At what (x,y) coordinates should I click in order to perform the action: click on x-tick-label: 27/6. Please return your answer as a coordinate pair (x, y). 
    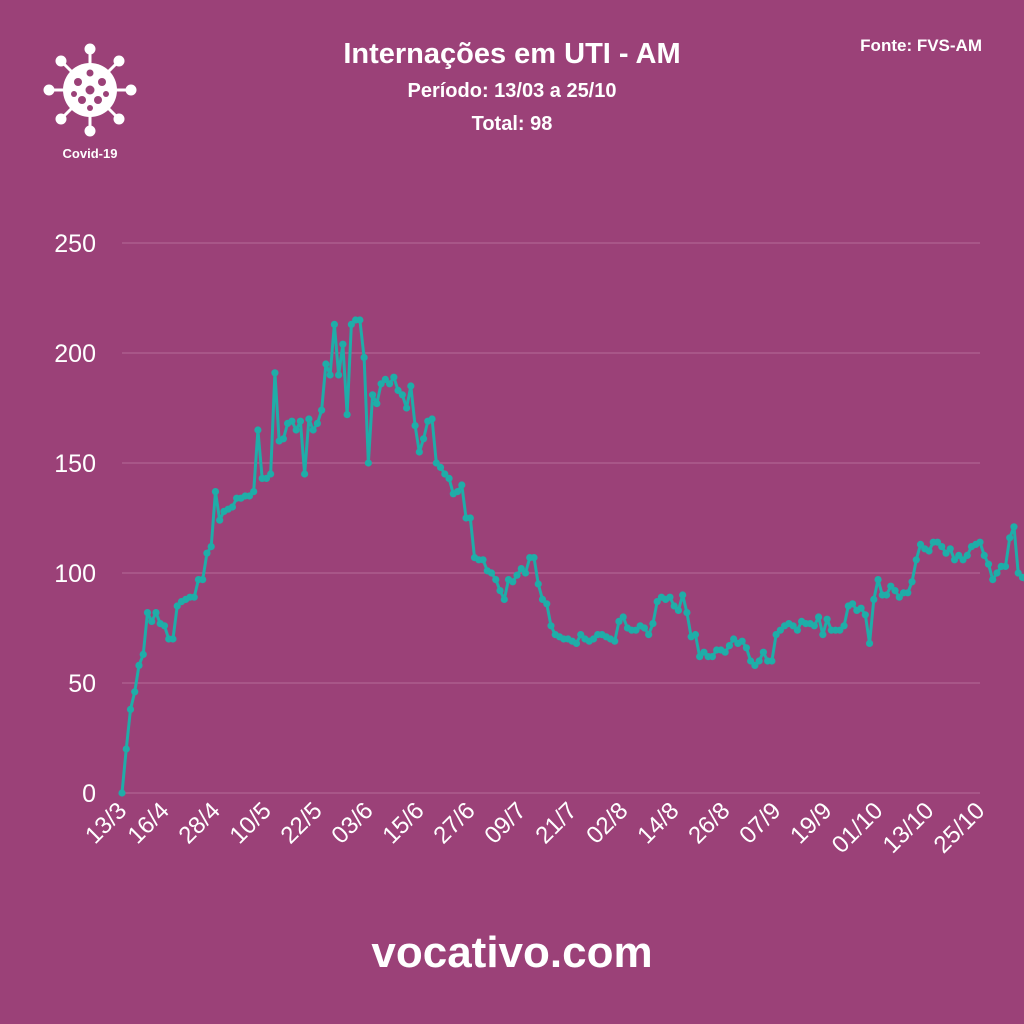
    Looking at the image, I should click on (454, 823).